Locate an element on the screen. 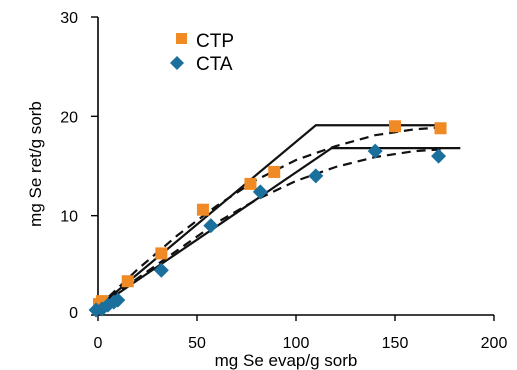 This screenshot has width=517, height=370. y-tick-label: 0 is located at coordinates (73, 313).